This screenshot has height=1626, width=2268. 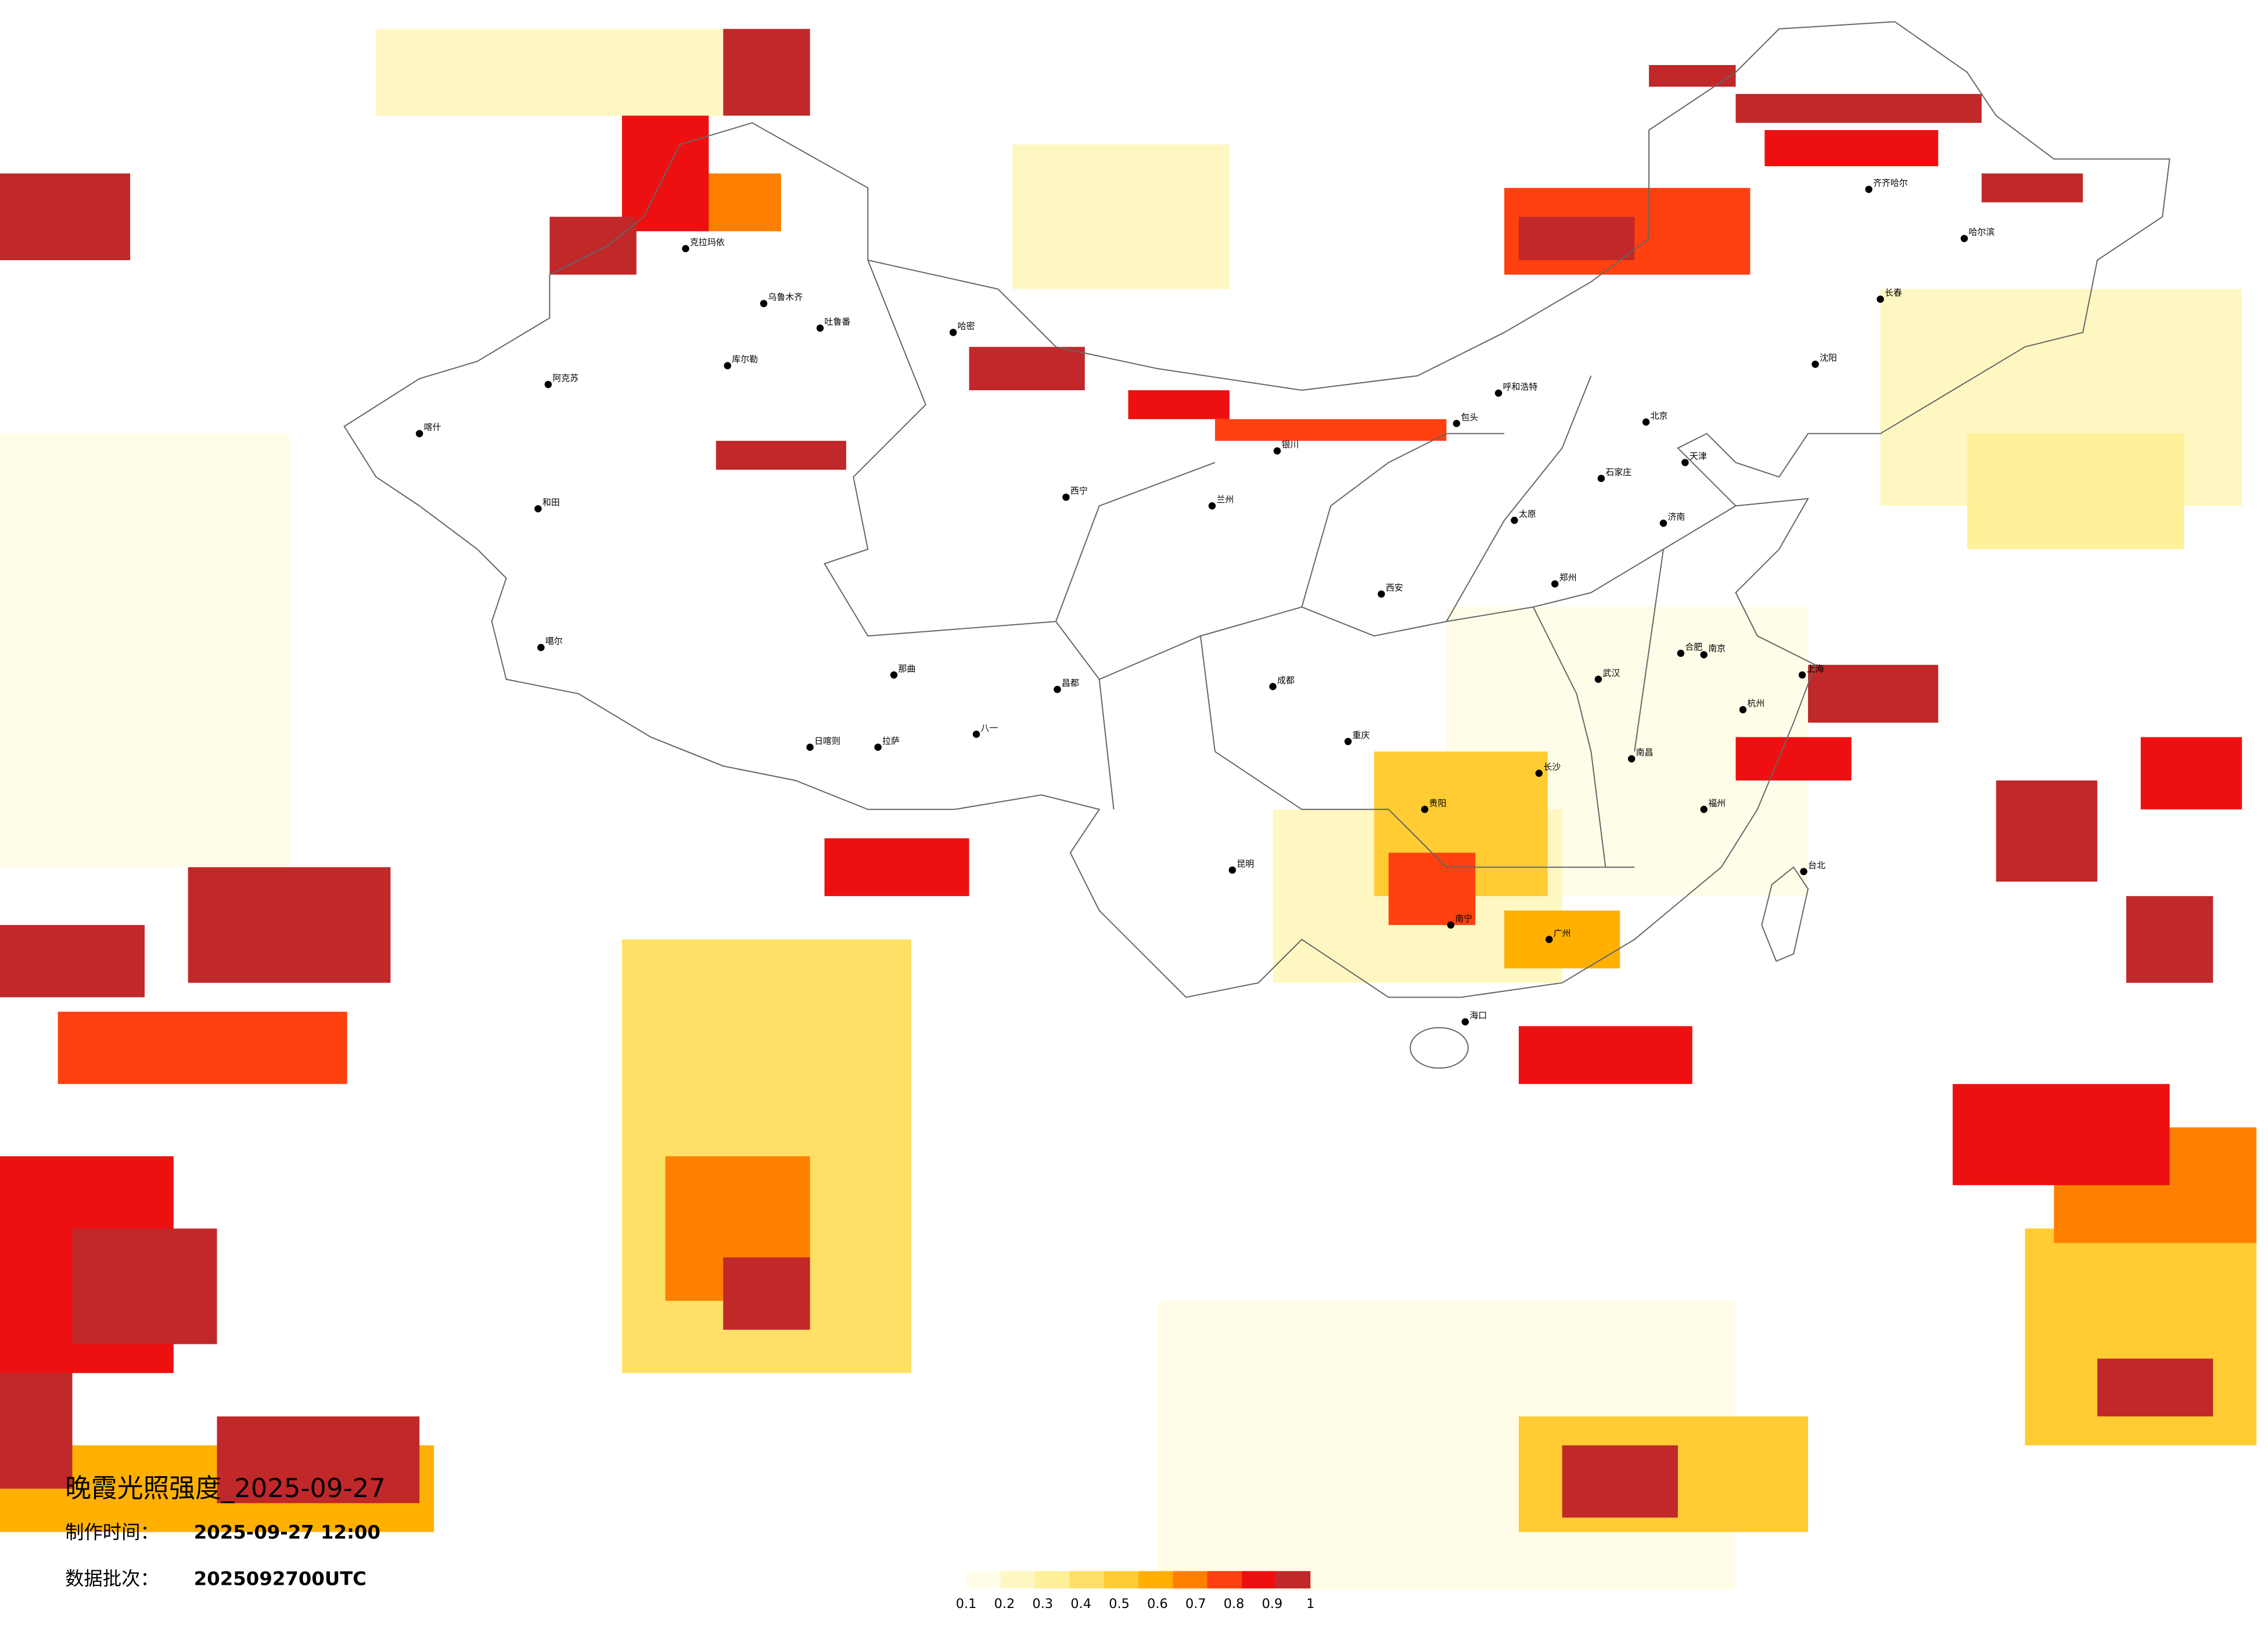 What do you see at coordinates (1439, 1048) in the screenshot?
I see `hainan-border` at bounding box center [1439, 1048].